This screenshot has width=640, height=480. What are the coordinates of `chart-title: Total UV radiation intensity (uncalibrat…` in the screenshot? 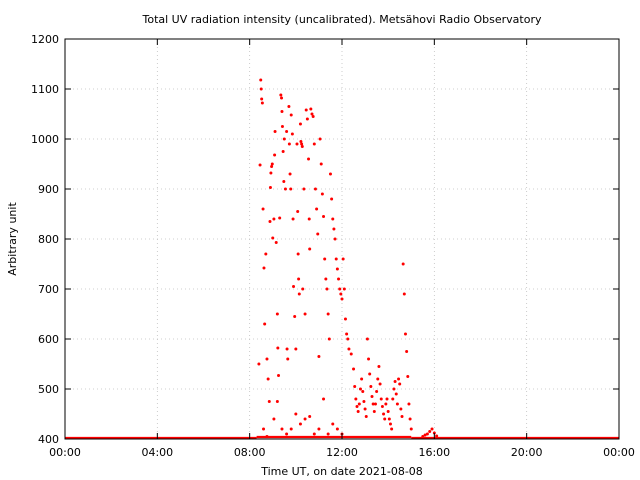 It's located at (342, 19).